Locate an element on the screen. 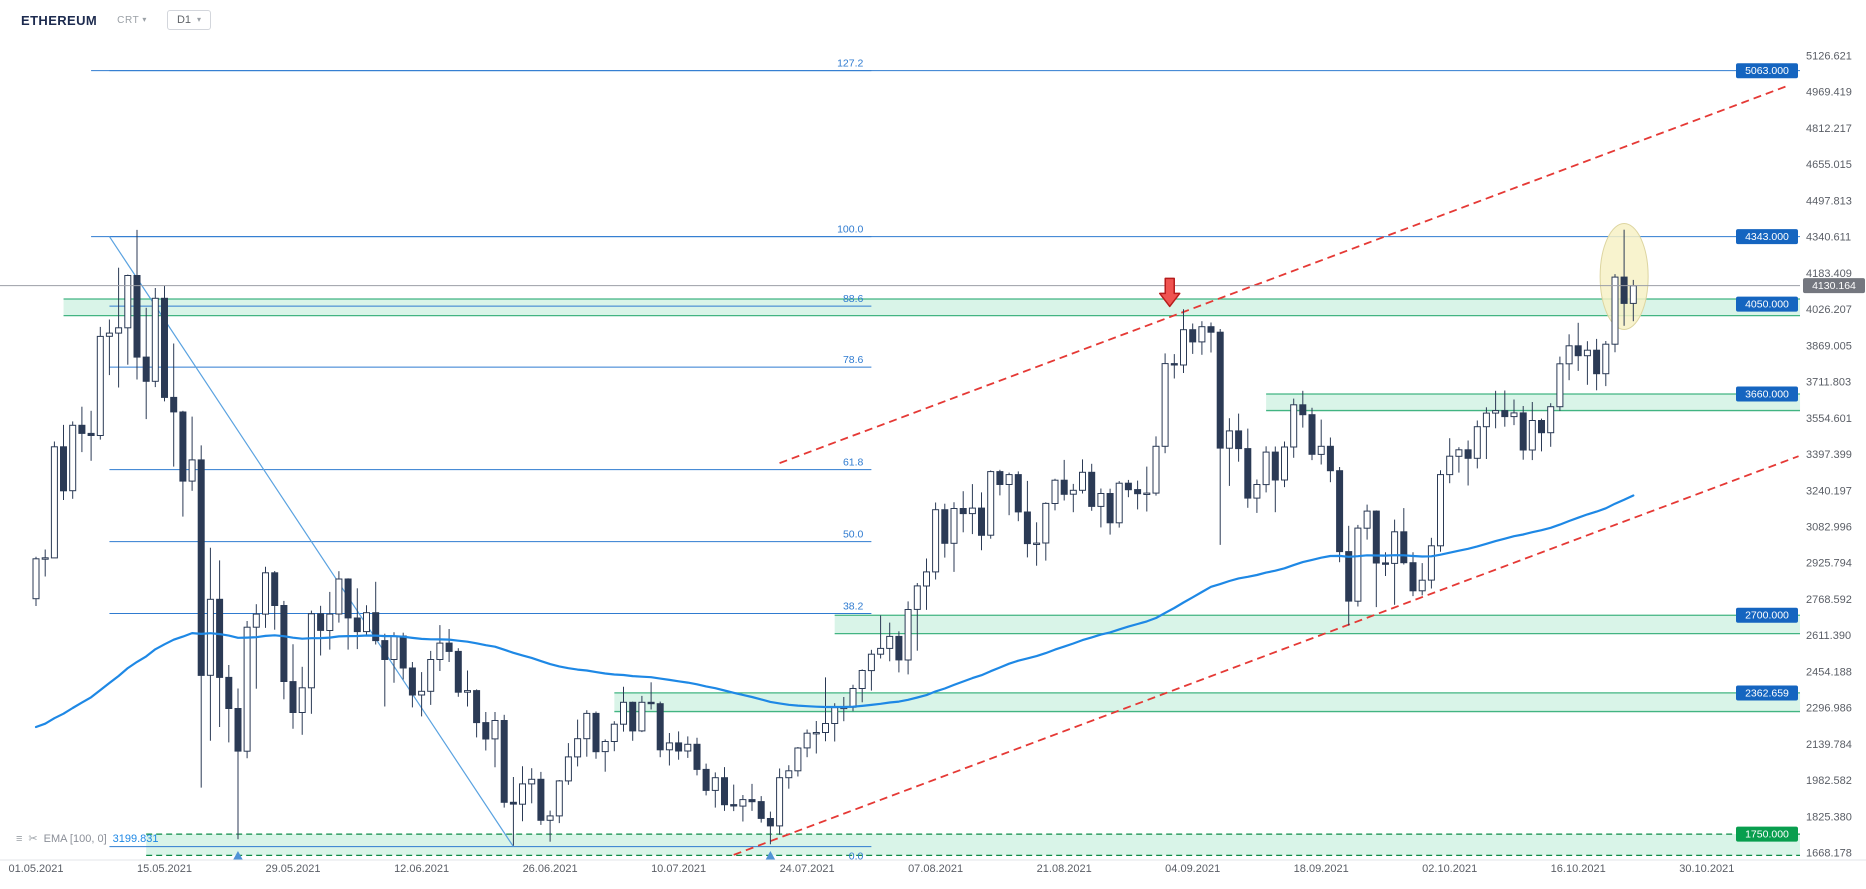 The image size is (1866, 889). timeframe-dropdown: D1 ▾ is located at coordinates (189, 20).